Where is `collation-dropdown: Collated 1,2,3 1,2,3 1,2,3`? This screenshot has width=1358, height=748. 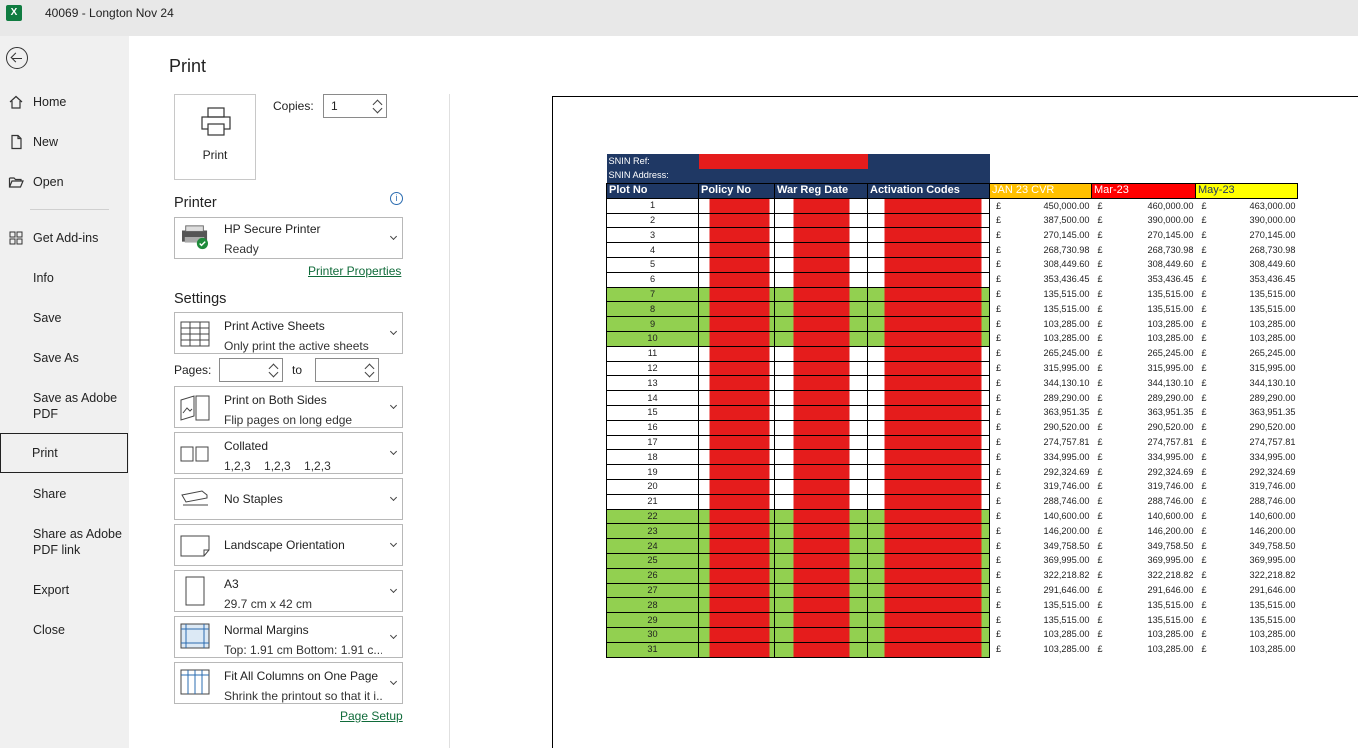 collation-dropdown: Collated 1,2,3 1,2,3 1,2,3 is located at coordinates (288, 453).